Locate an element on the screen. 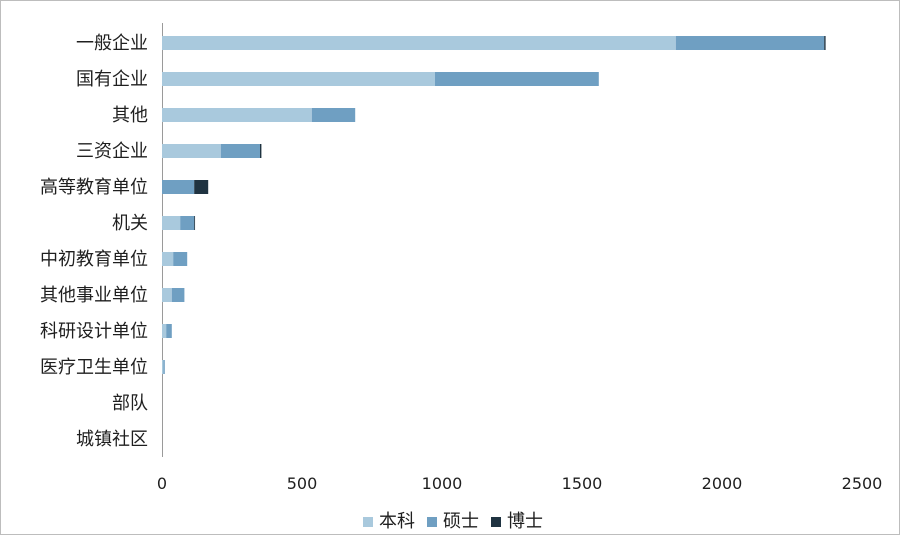  legend: 本科 硕士 博士 is located at coordinates (453, 521).